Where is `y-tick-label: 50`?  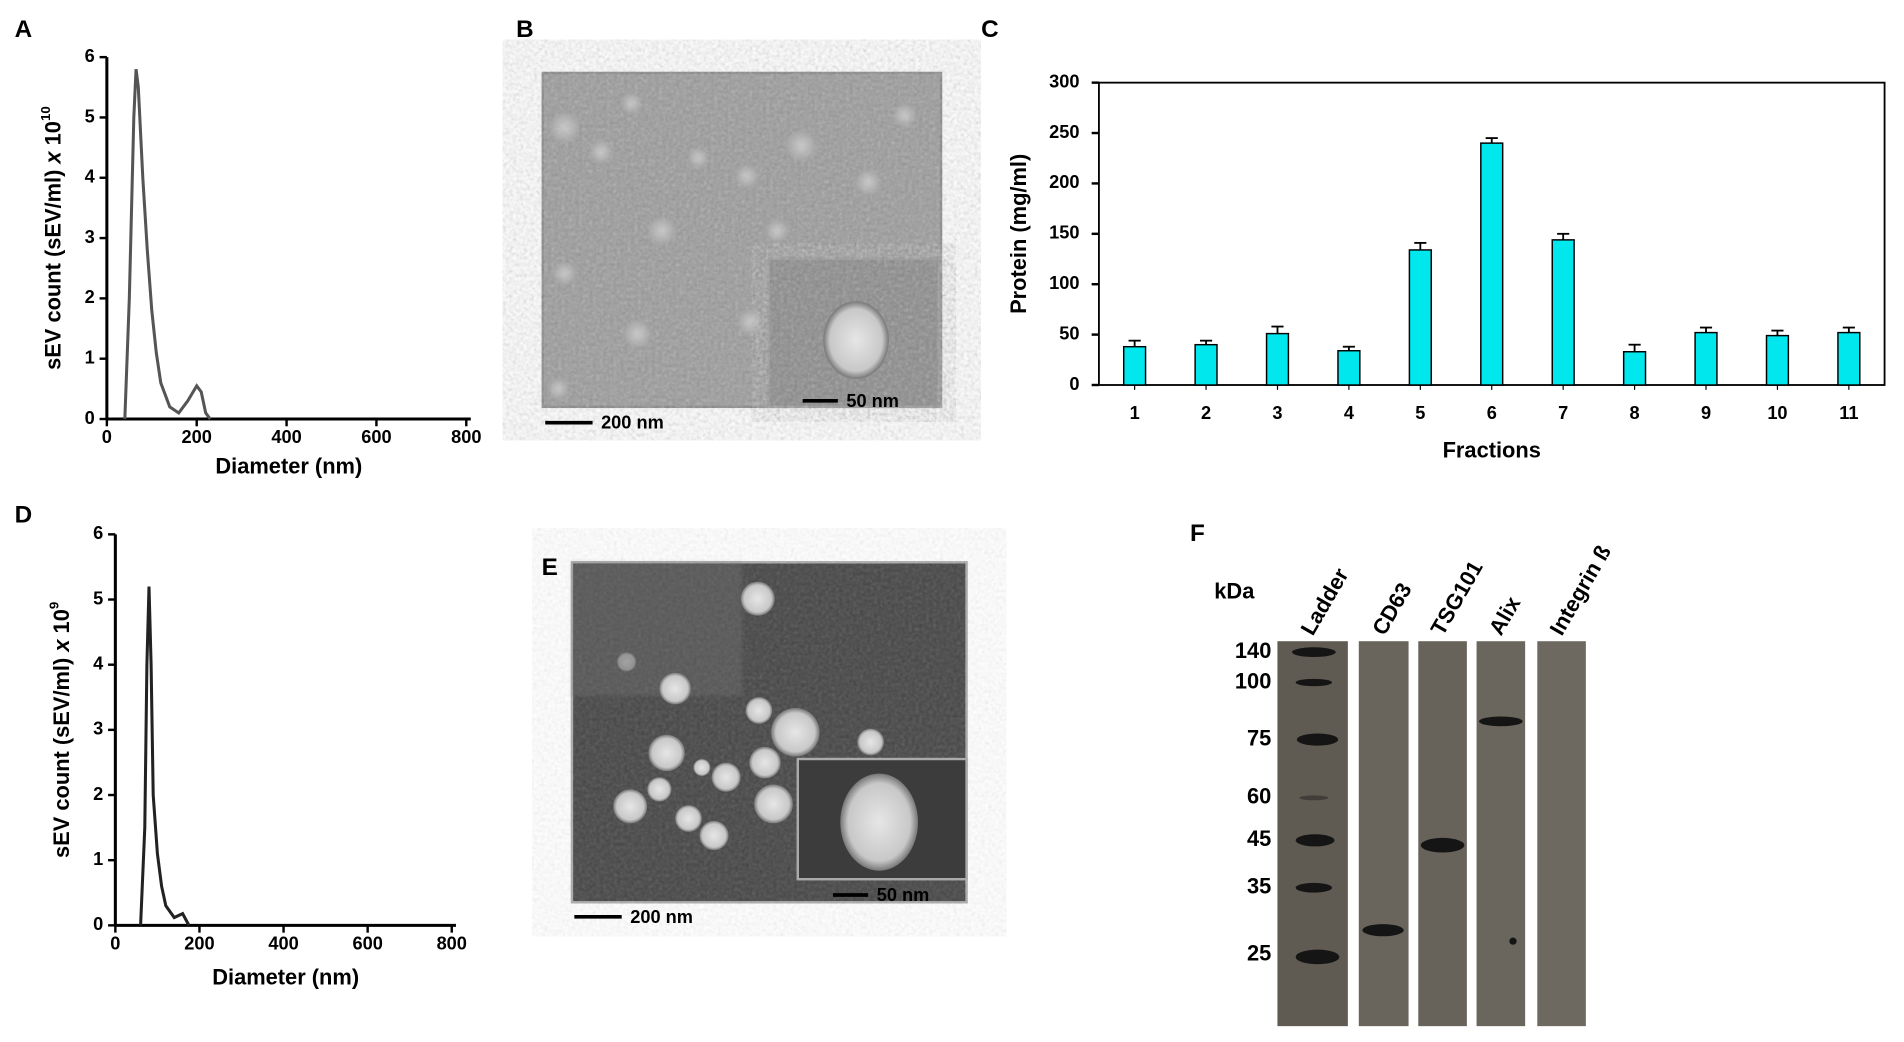 y-tick-label: 50 is located at coordinates (1069, 333).